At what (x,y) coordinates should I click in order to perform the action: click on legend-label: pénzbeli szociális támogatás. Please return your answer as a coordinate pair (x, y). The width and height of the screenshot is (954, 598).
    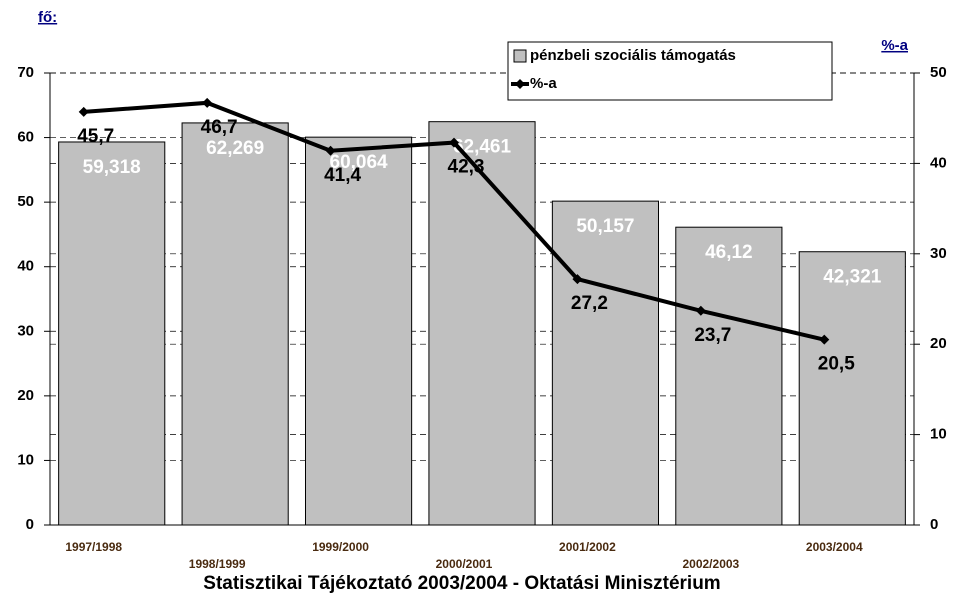
    Looking at the image, I should click on (633, 55).